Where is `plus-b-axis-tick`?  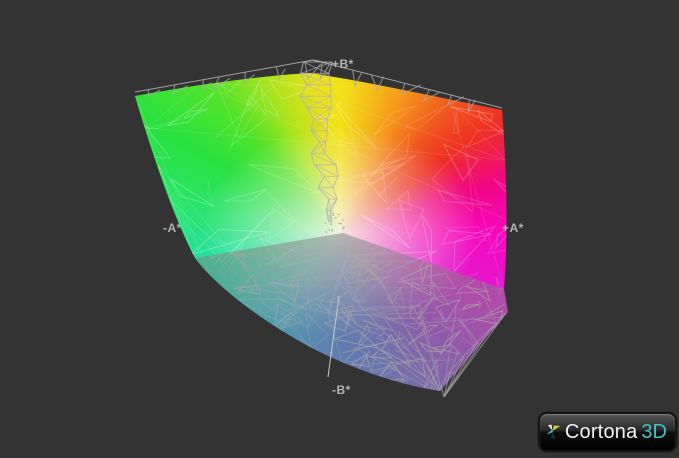 plus-b-axis-tick is located at coordinates (320, 61).